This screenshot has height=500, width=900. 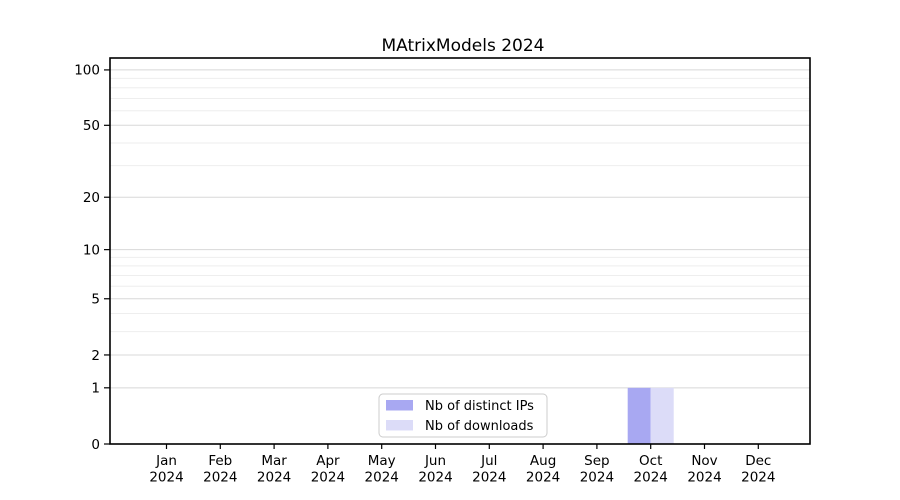 What do you see at coordinates (462, 46) in the screenshot?
I see `chart-title: MAtrixModels 2024` at bounding box center [462, 46].